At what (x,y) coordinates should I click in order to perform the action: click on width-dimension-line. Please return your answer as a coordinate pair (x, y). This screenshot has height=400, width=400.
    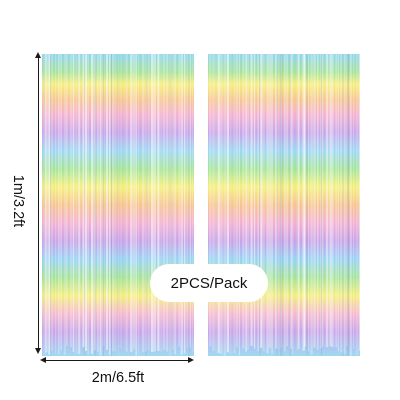
    Looking at the image, I should click on (118, 360).